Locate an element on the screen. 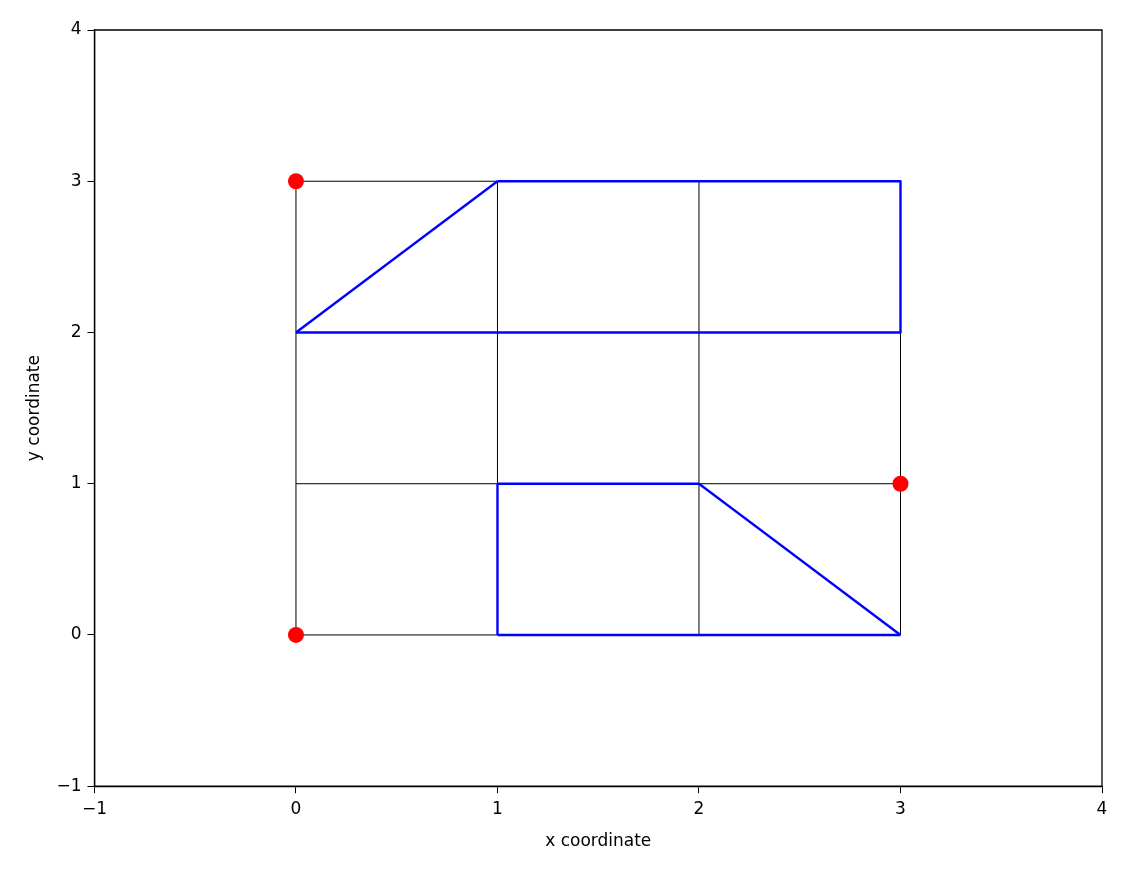 Image resolution: width=1140 pixels, height=876 pixels. y-axis-title: y coordinate is located at coordinates (32, 408).